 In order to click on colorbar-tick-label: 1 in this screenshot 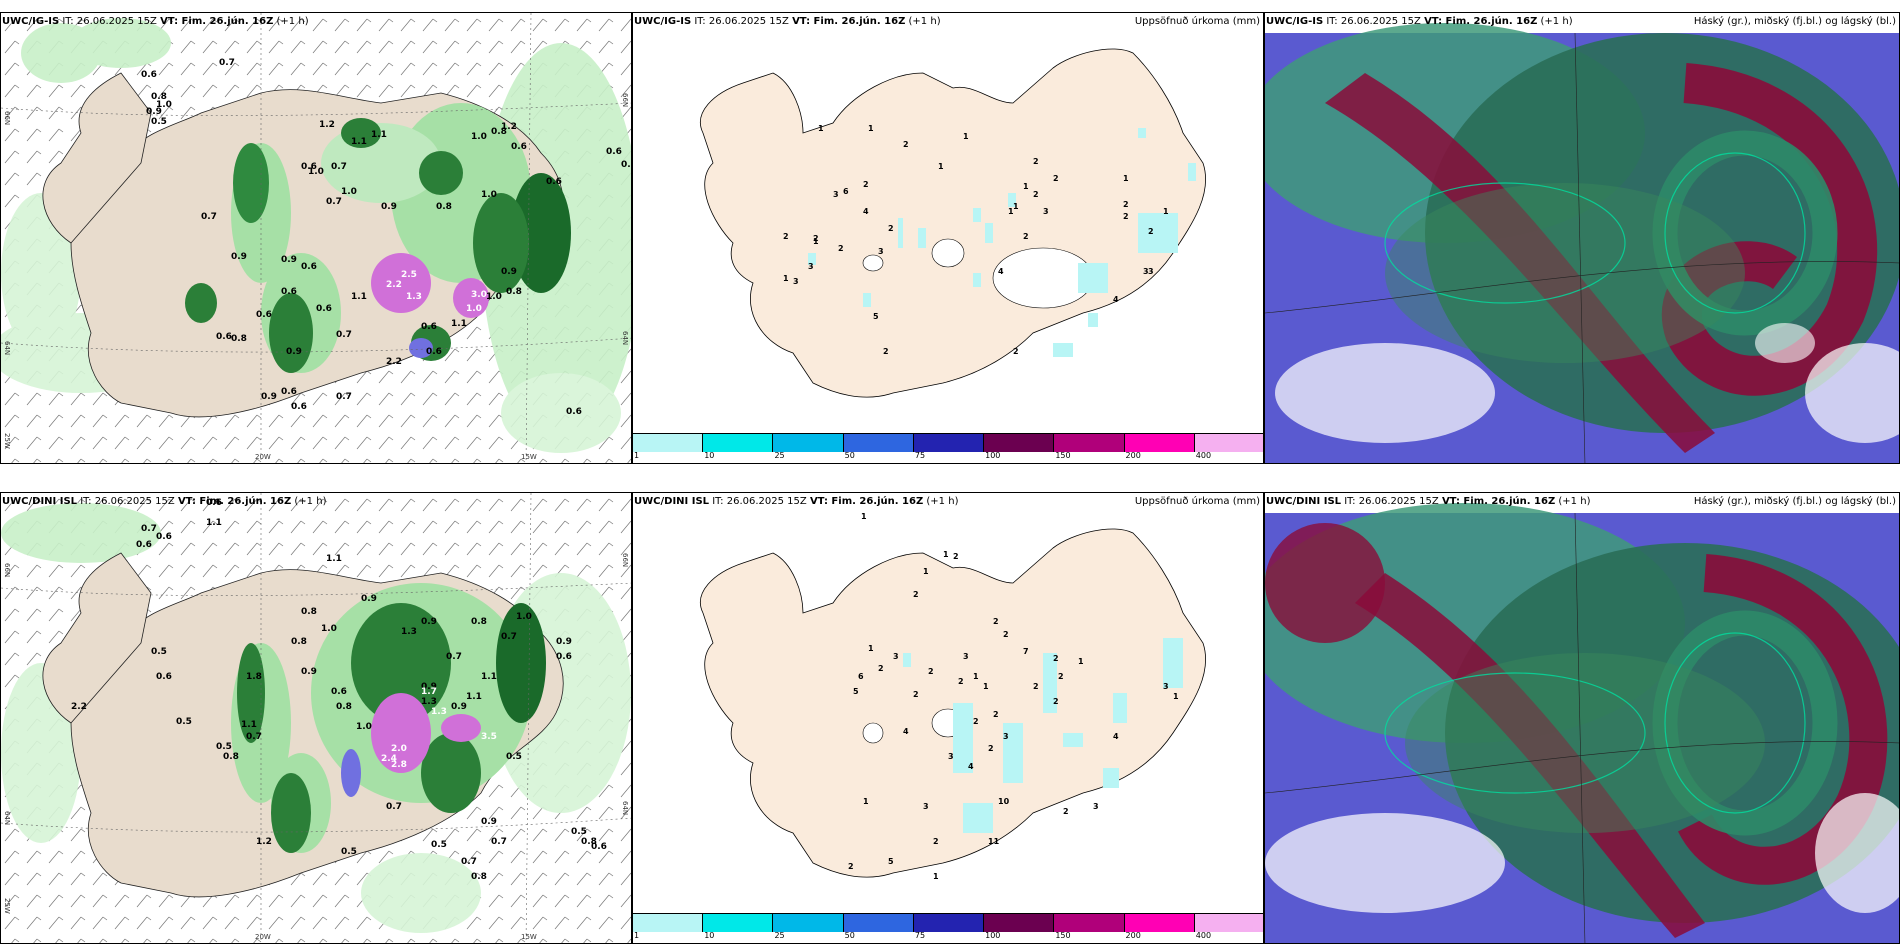, I will do `click(637, 455)`.